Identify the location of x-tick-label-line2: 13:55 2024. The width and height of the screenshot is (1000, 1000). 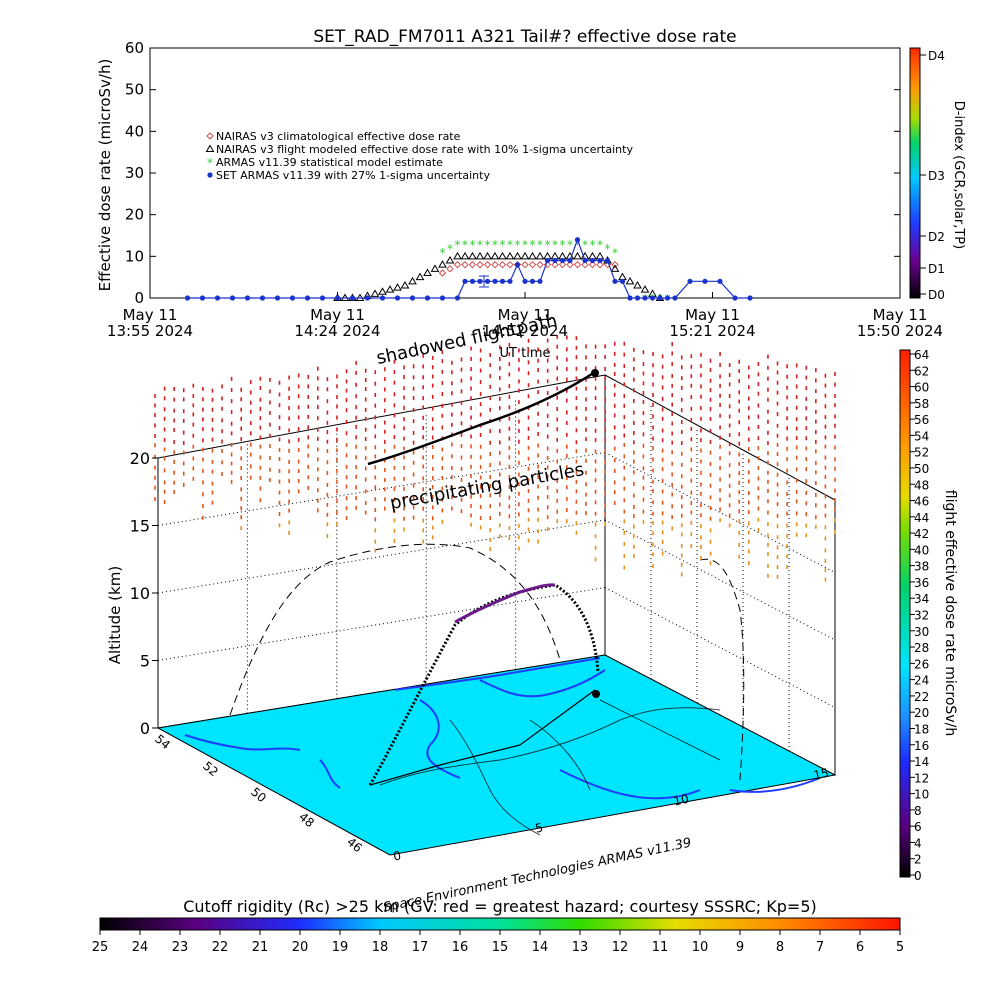
(150, 331).